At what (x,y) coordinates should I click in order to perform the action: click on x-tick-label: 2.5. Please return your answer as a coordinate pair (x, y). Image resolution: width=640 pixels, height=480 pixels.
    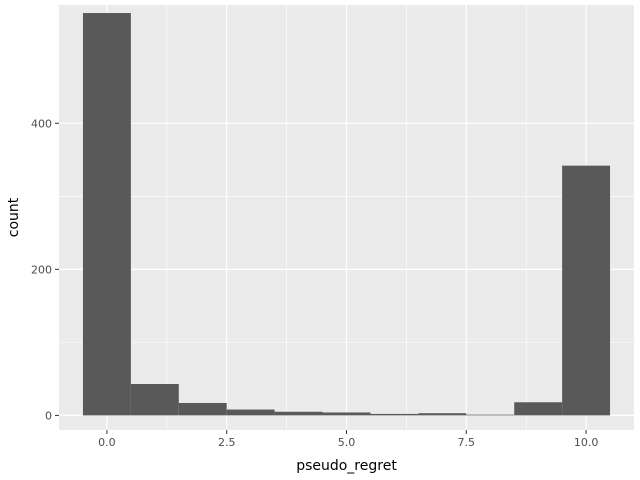
    Looking at the image, I should click on (227, 442).